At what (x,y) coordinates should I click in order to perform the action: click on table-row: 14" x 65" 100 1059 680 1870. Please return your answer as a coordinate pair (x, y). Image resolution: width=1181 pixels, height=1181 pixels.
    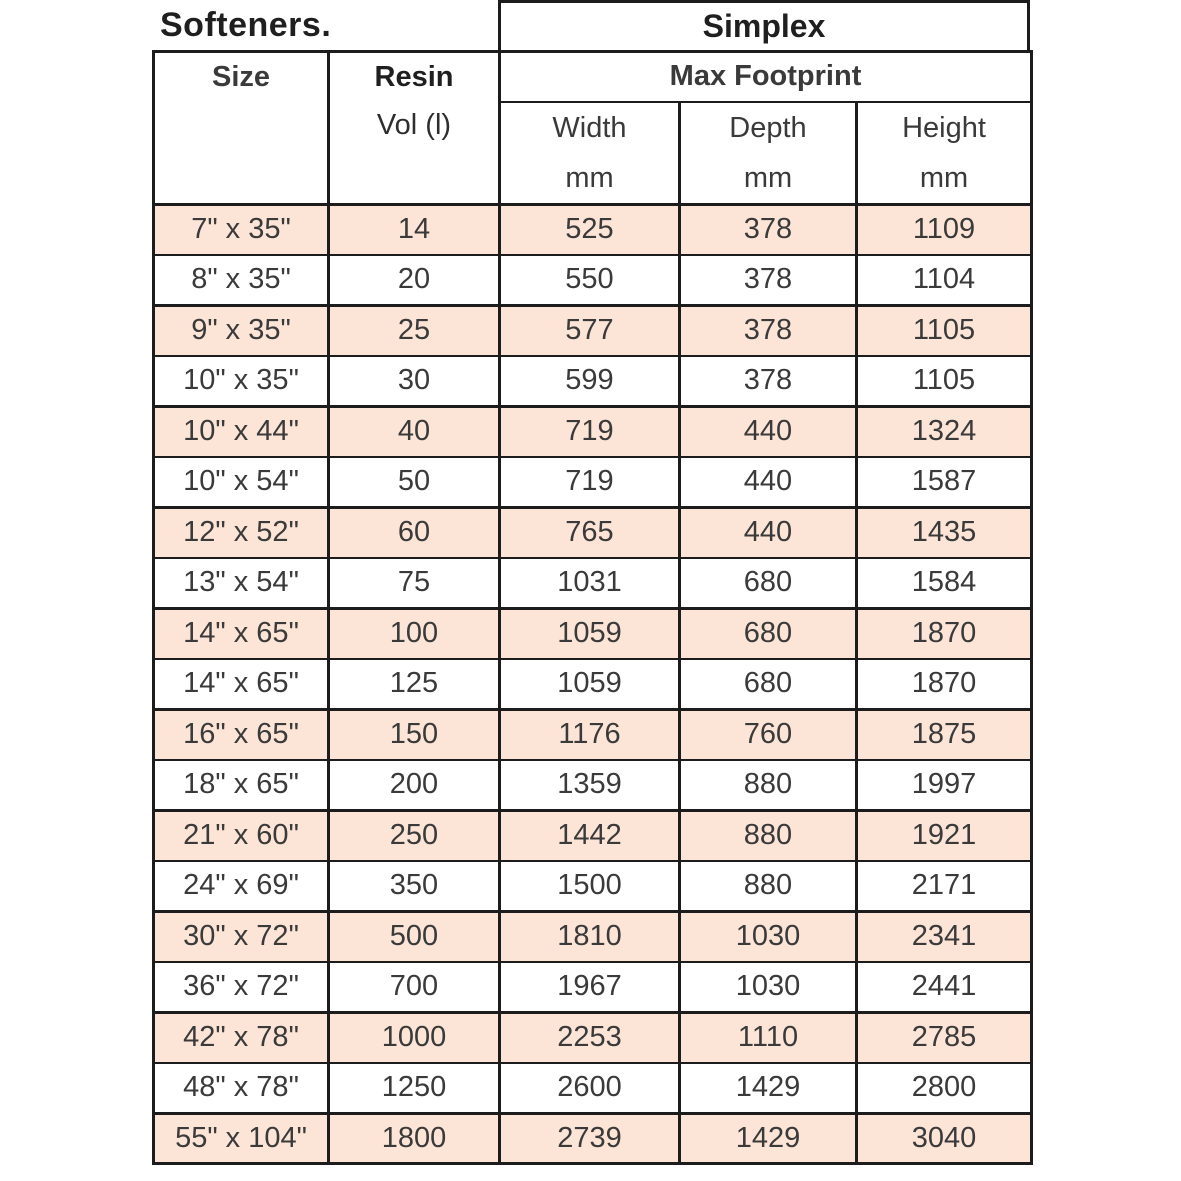
    Looking at the image, I should click on (593, 633).